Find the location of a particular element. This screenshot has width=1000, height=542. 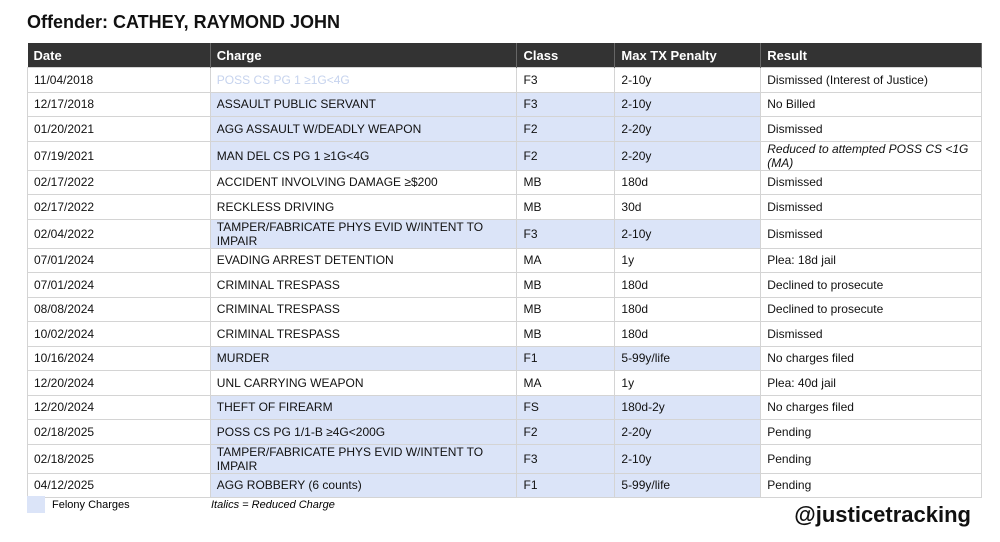

table-cell: UNL CARRYING WEAPON is located at coordinates (363, 383).